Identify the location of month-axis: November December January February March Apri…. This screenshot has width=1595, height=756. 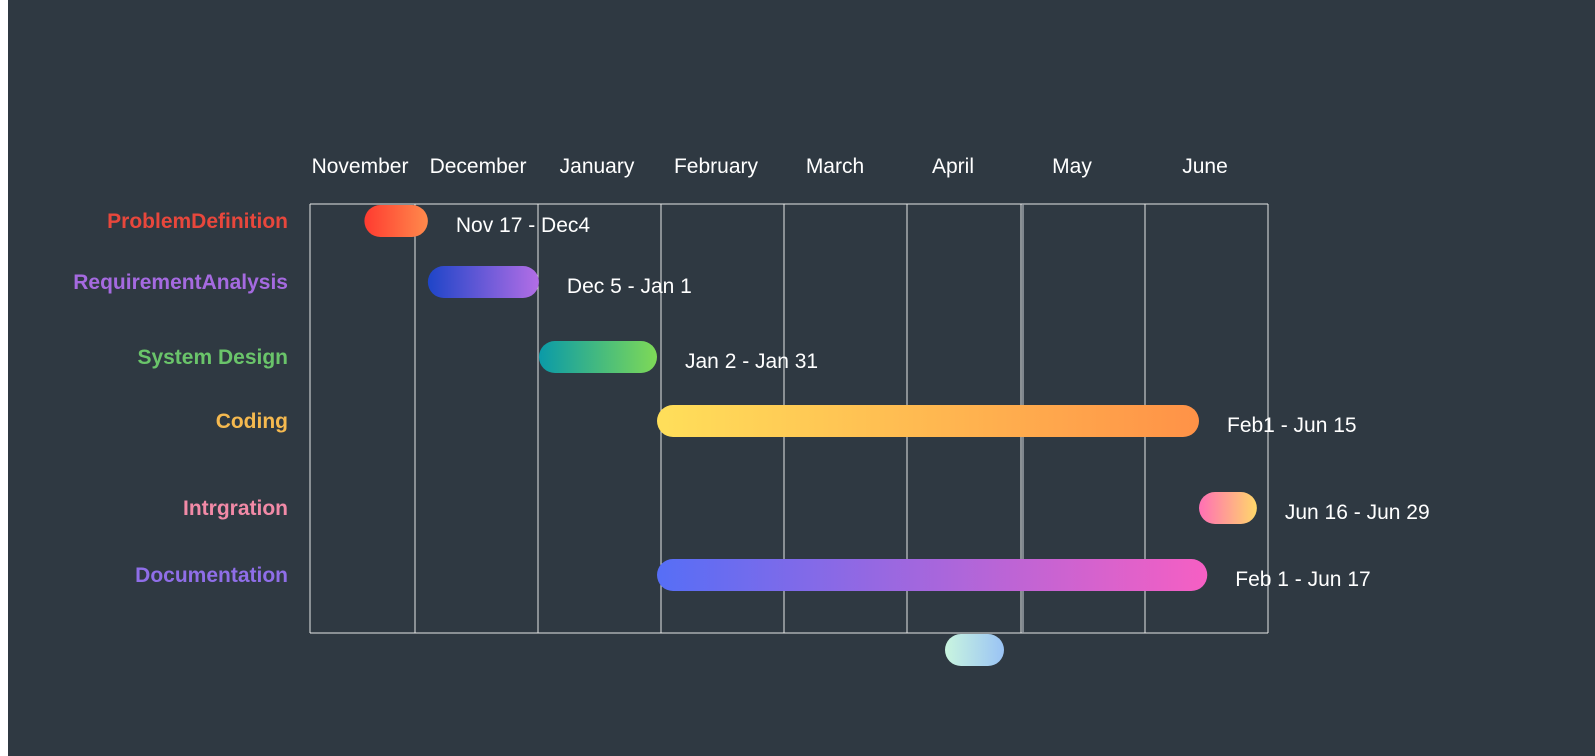
(770, 166).